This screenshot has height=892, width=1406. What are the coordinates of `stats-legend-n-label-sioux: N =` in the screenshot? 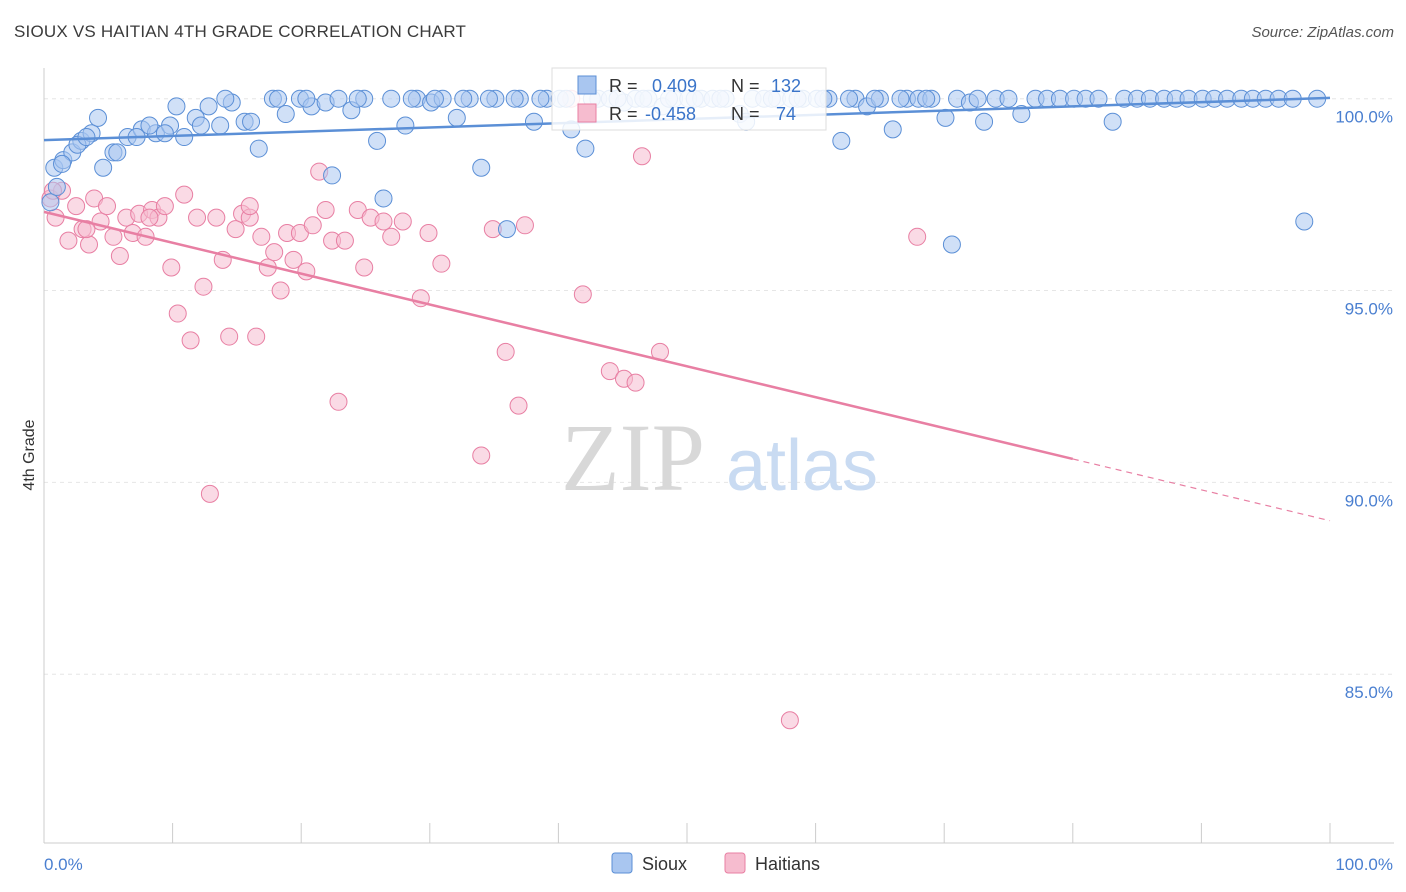 It's located at (745, 86).